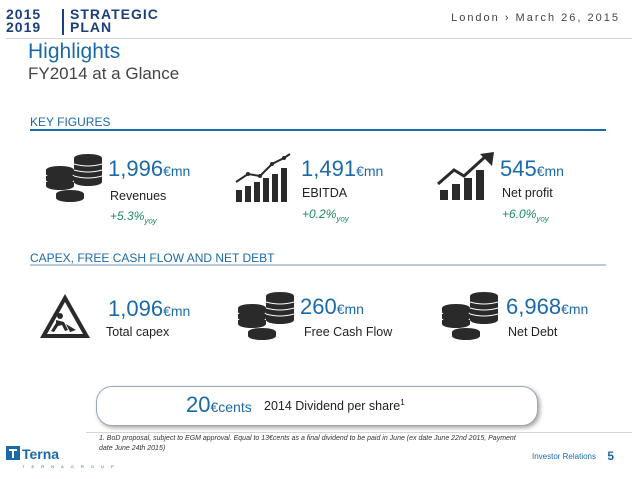 Image resolution: width=638 pixels, height=479 pixels. Describe the element at coordinates (542, 219) in the screenshot. I see `net-profit-growth-suffix: yoy` at that location.